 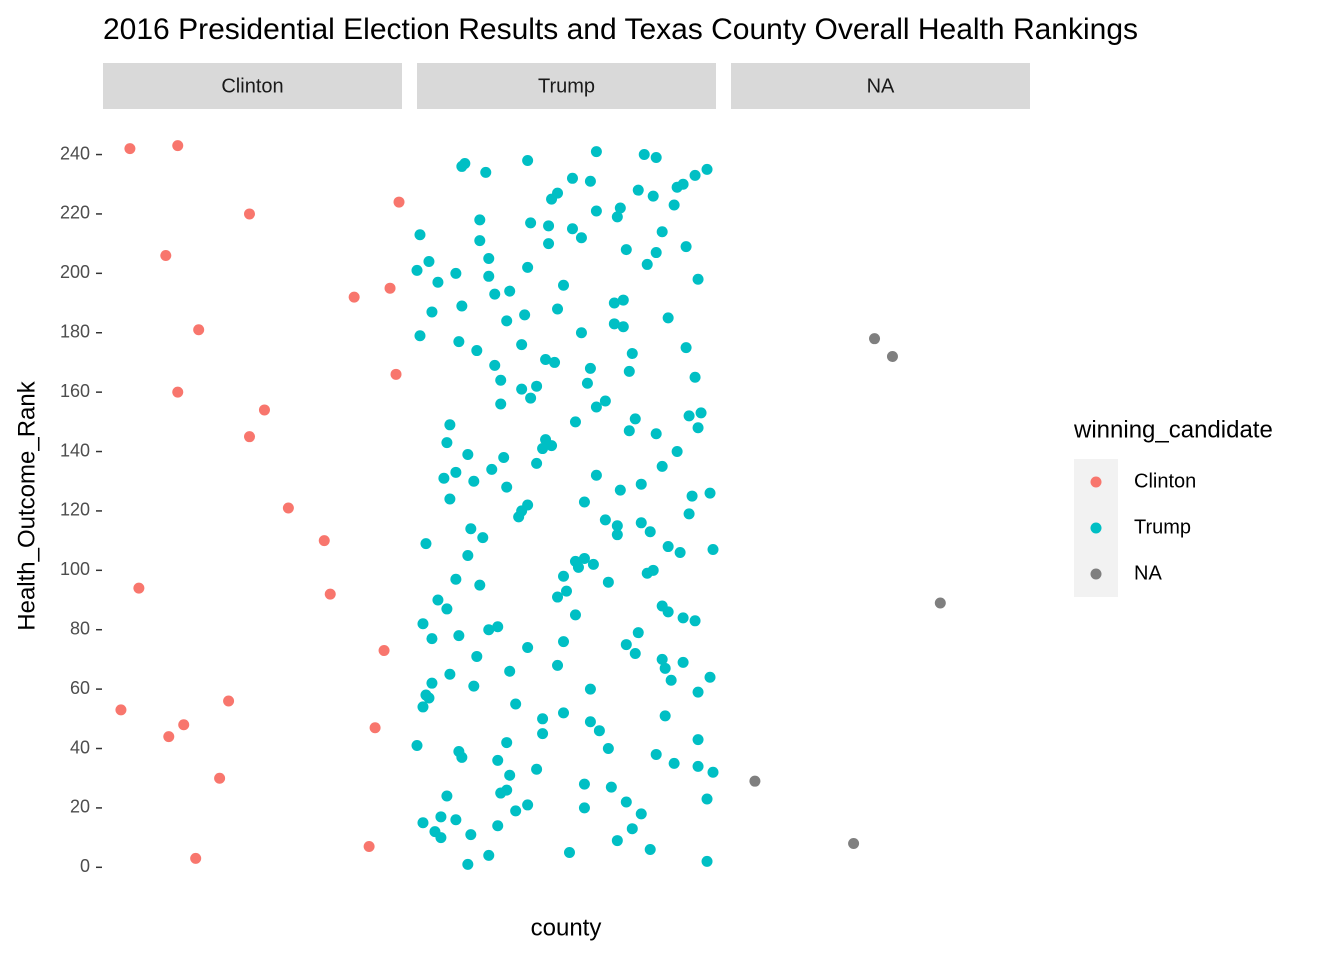 What do you see at coordinates (75, 391) in the screenshot?
I see `y-tick-label: 160` at bounding box center [75, 391].